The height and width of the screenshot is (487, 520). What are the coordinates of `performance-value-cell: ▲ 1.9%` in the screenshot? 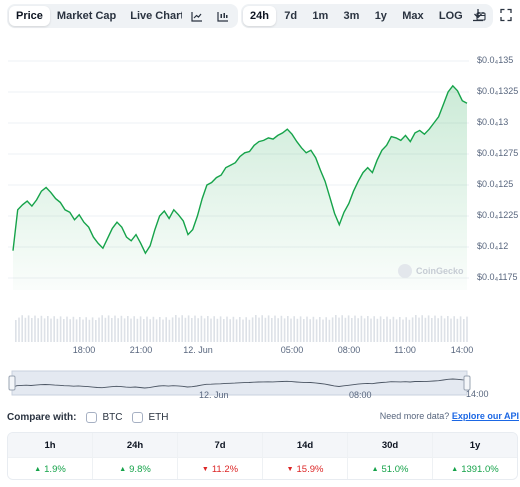 It's located at (50, 468).